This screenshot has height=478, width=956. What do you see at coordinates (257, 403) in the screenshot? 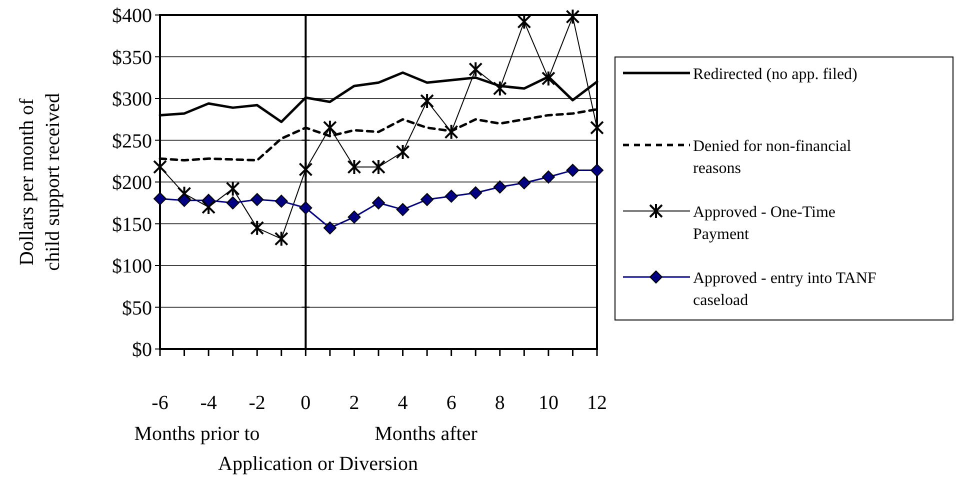
I see `x-tick-label: -2` at bounding box center [257, 403].